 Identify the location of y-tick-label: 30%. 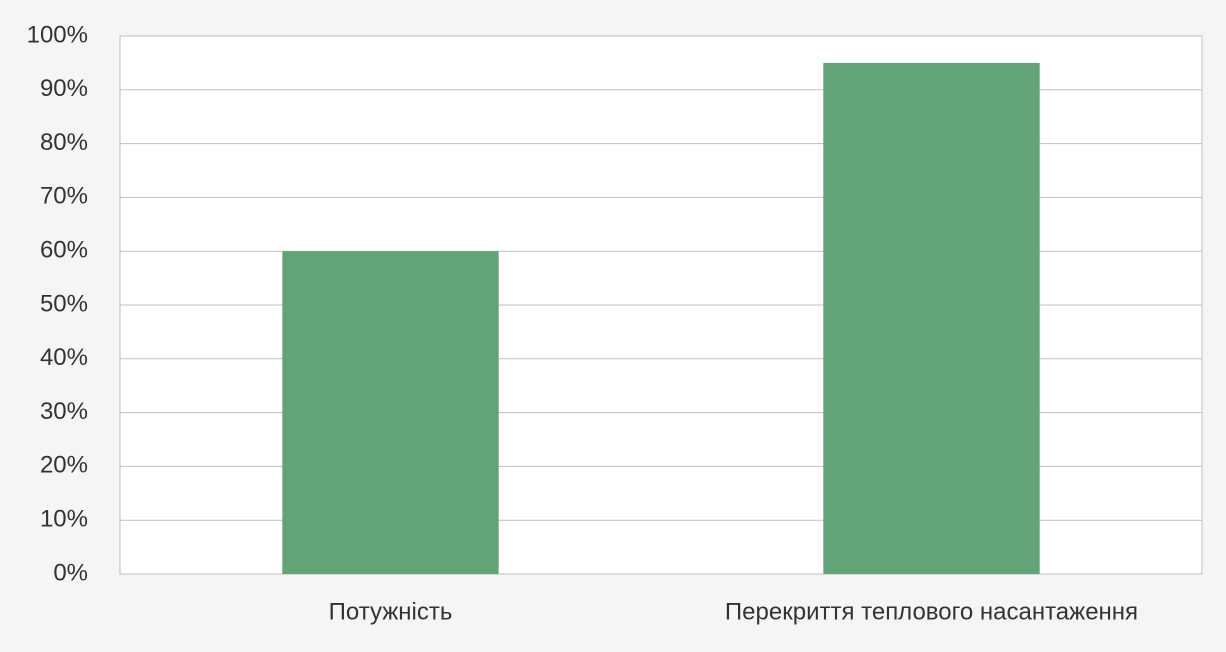
(64, 411).